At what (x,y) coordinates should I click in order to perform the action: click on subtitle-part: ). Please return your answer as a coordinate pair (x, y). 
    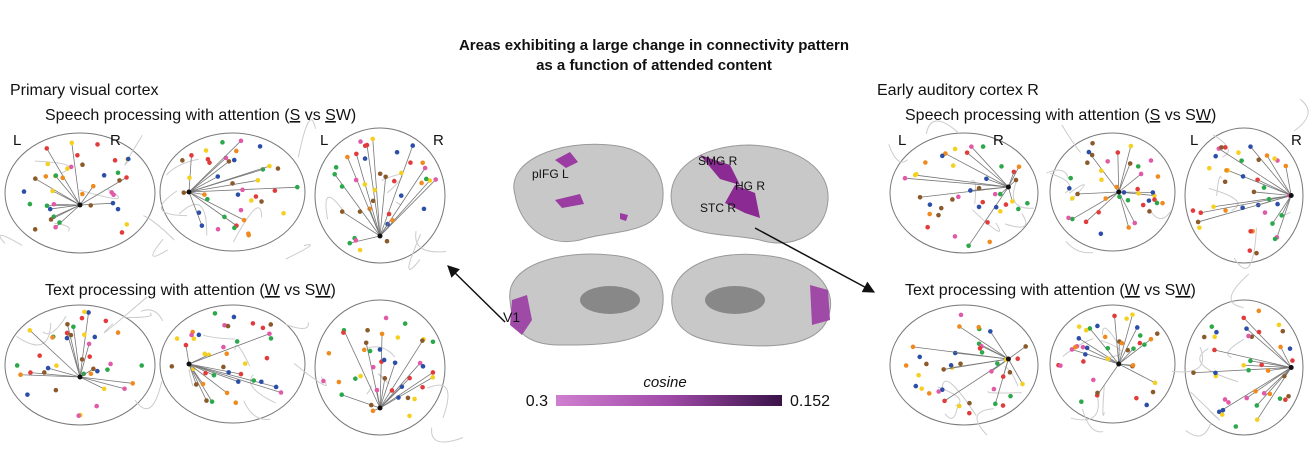
    Looking at the image, I should click on (1213, 115).